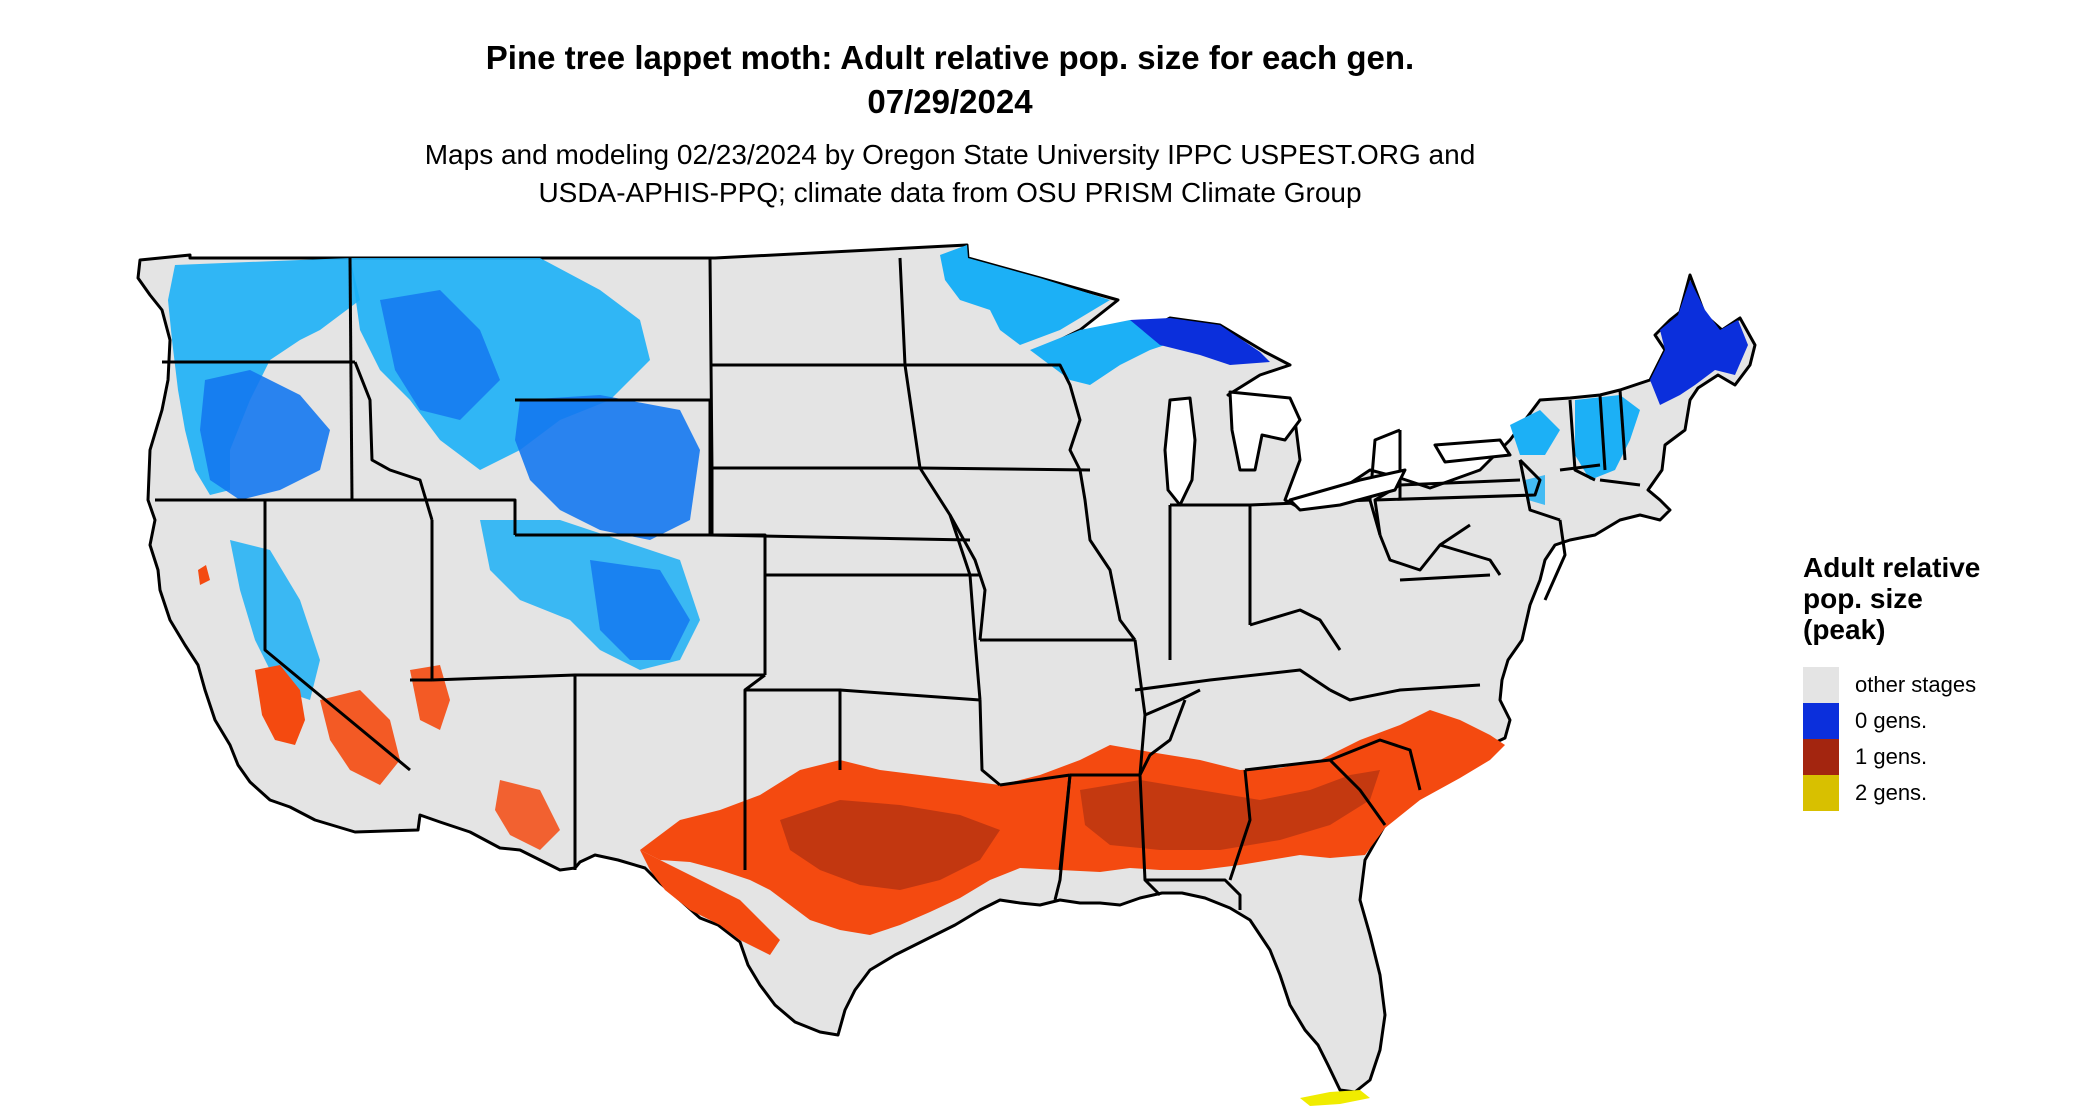 The image size is (2100, 1116). What do you see at coordinates (1337, 451) in the screenshot?
I see `great-lakes` at bounding box center [1337, 451].